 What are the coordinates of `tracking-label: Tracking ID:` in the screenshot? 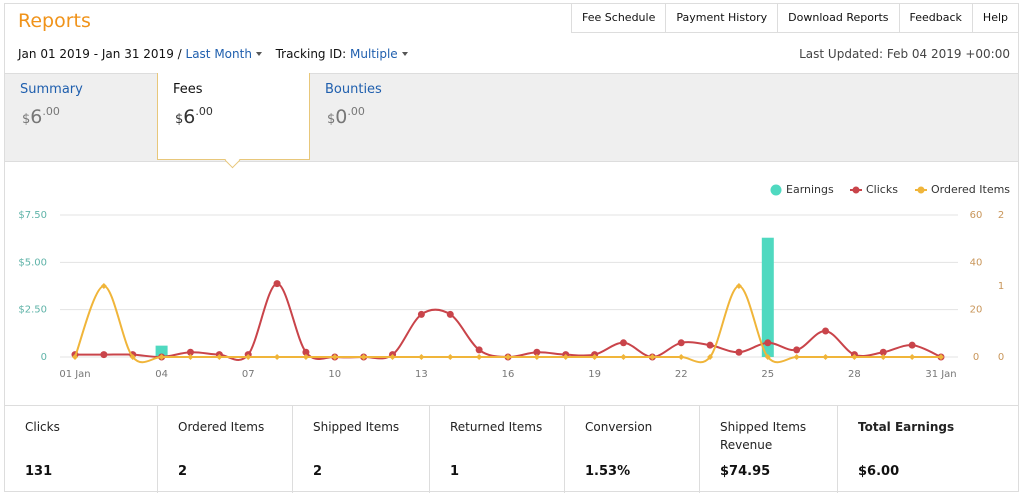 It's located at (311, 54).